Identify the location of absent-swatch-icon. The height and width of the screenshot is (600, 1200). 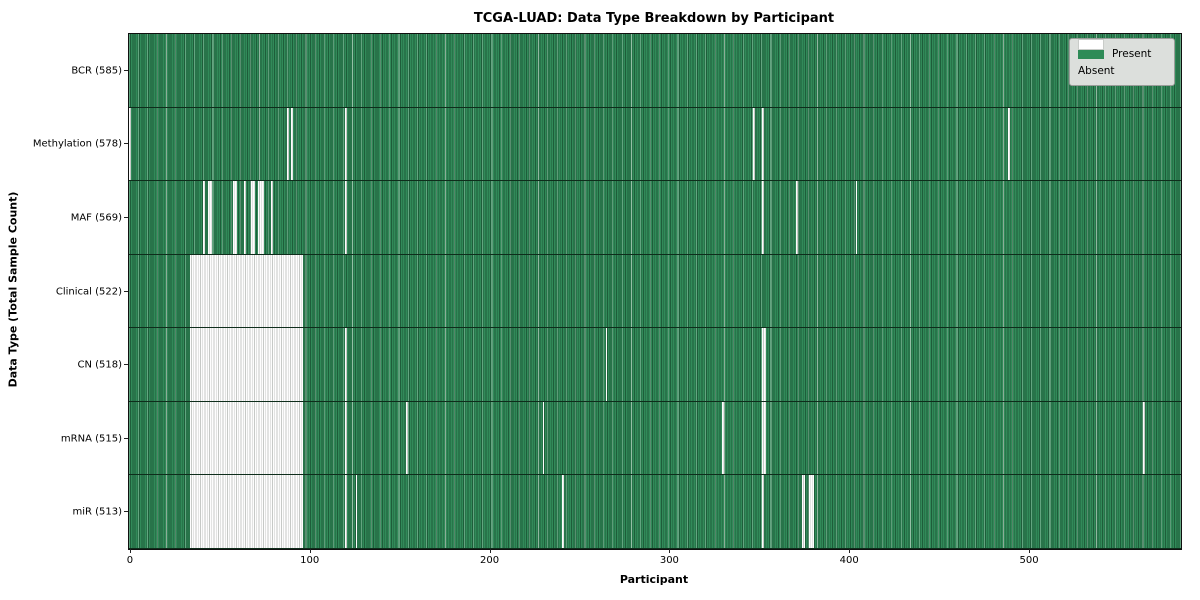
(1091, 44).